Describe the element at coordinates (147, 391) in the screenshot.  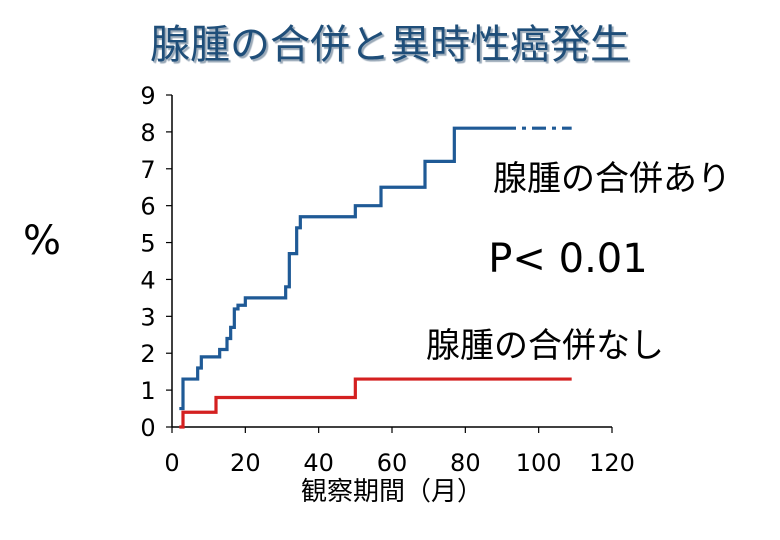
I see `y-tick-label-1: 1` at that location.